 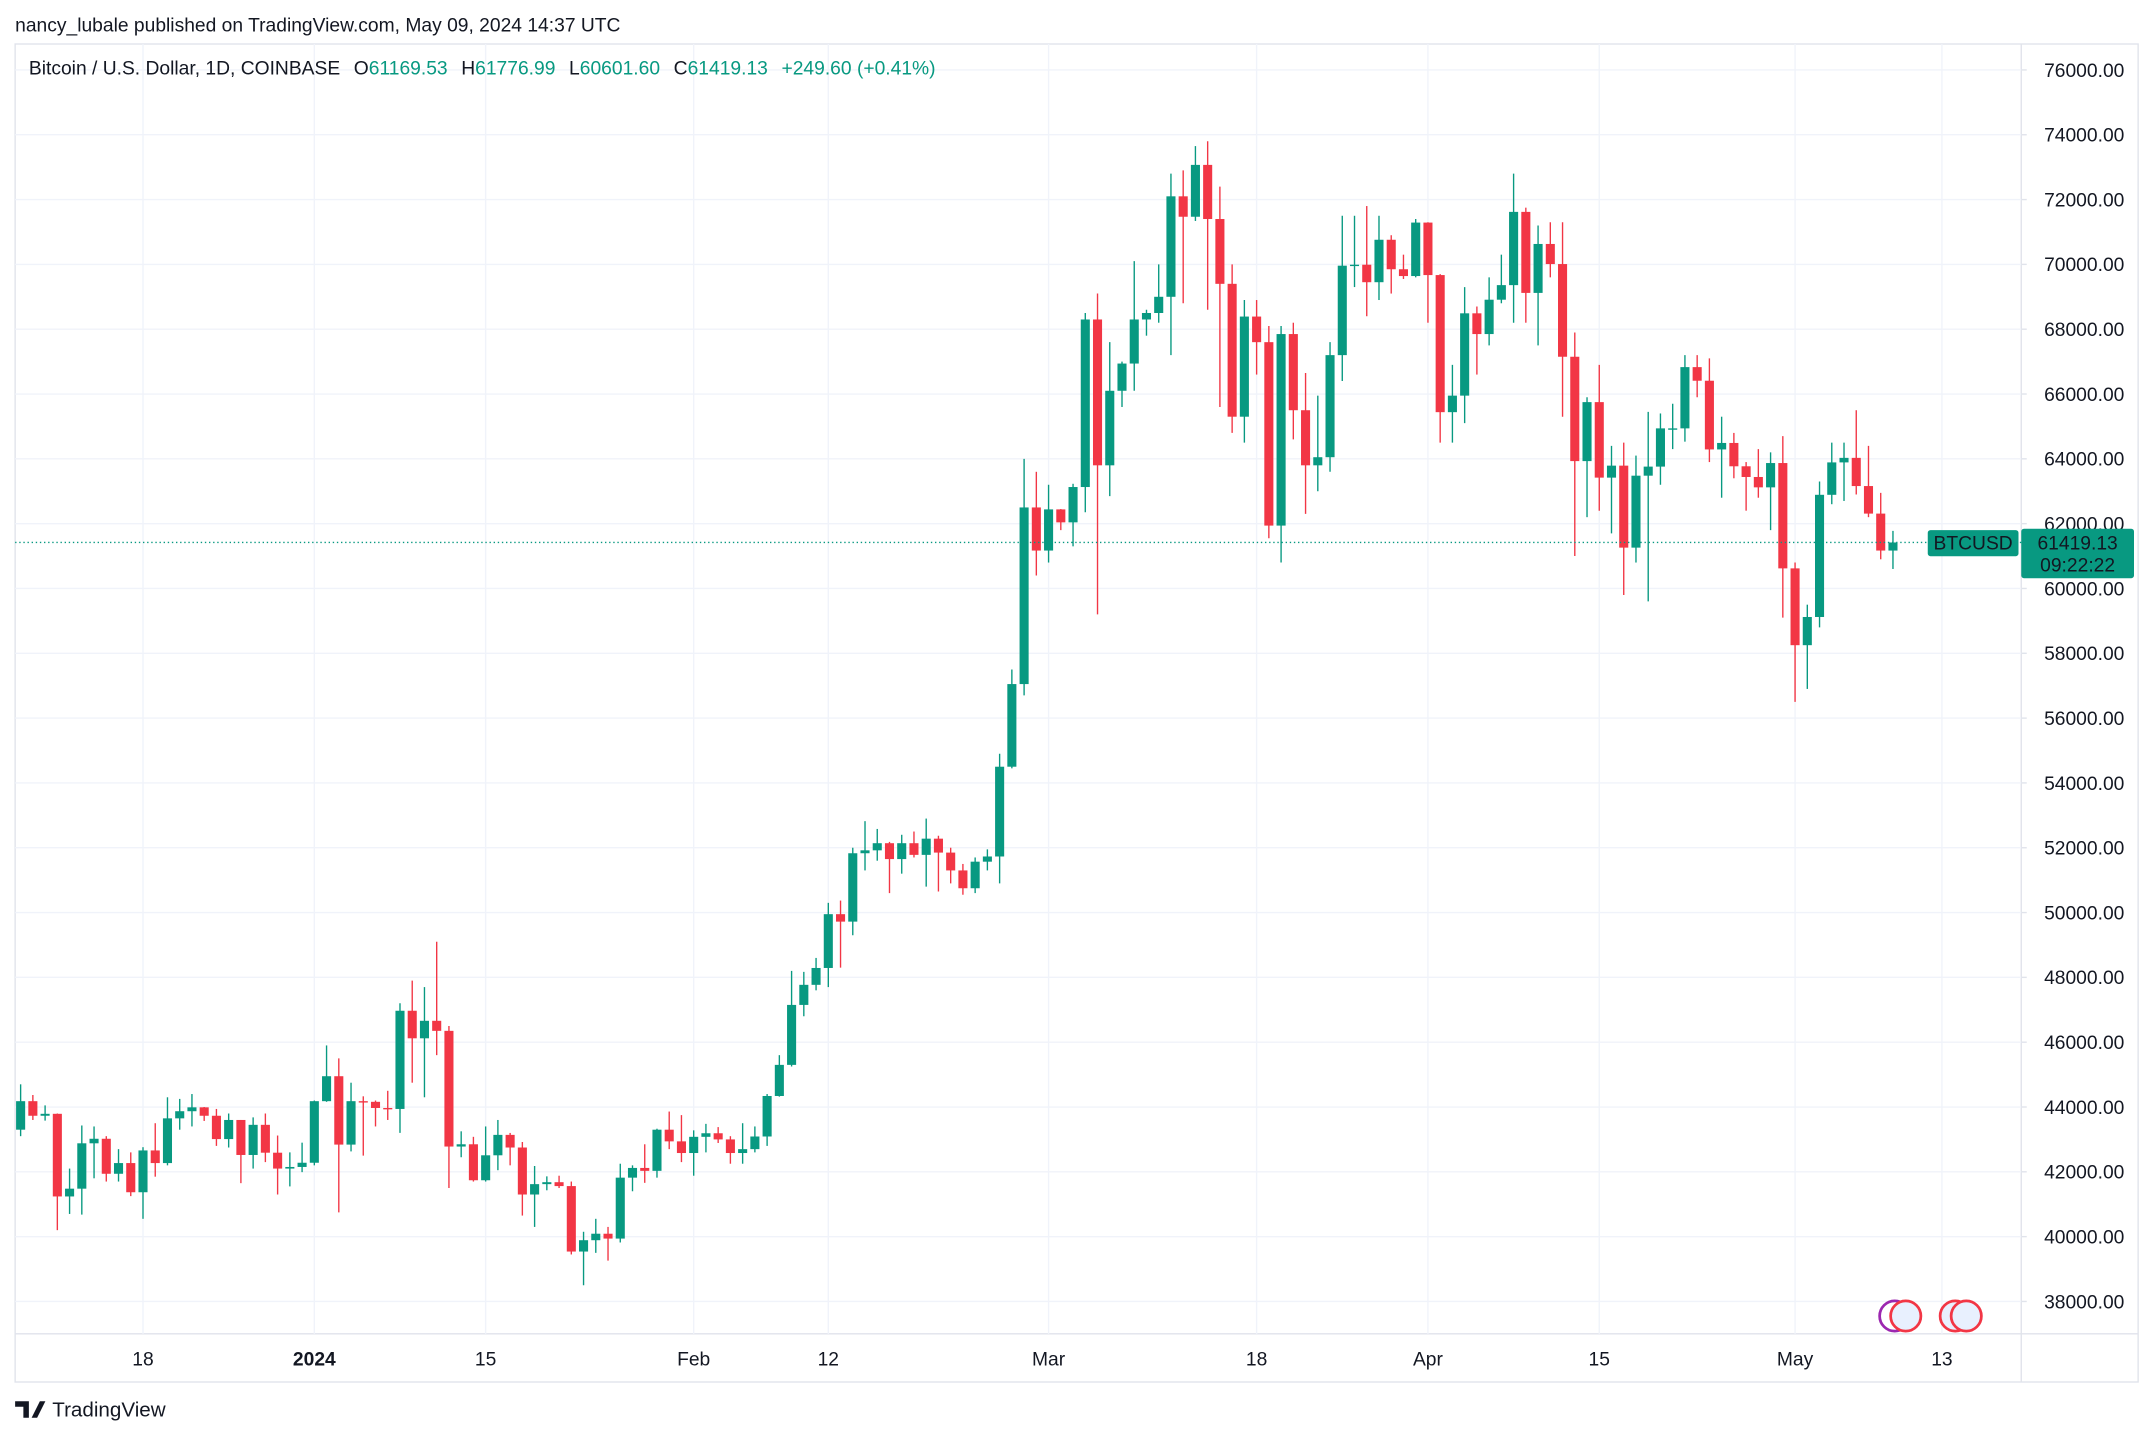 I want to click on y-tick-label: 72000.00, so click(x=2084, y=200).